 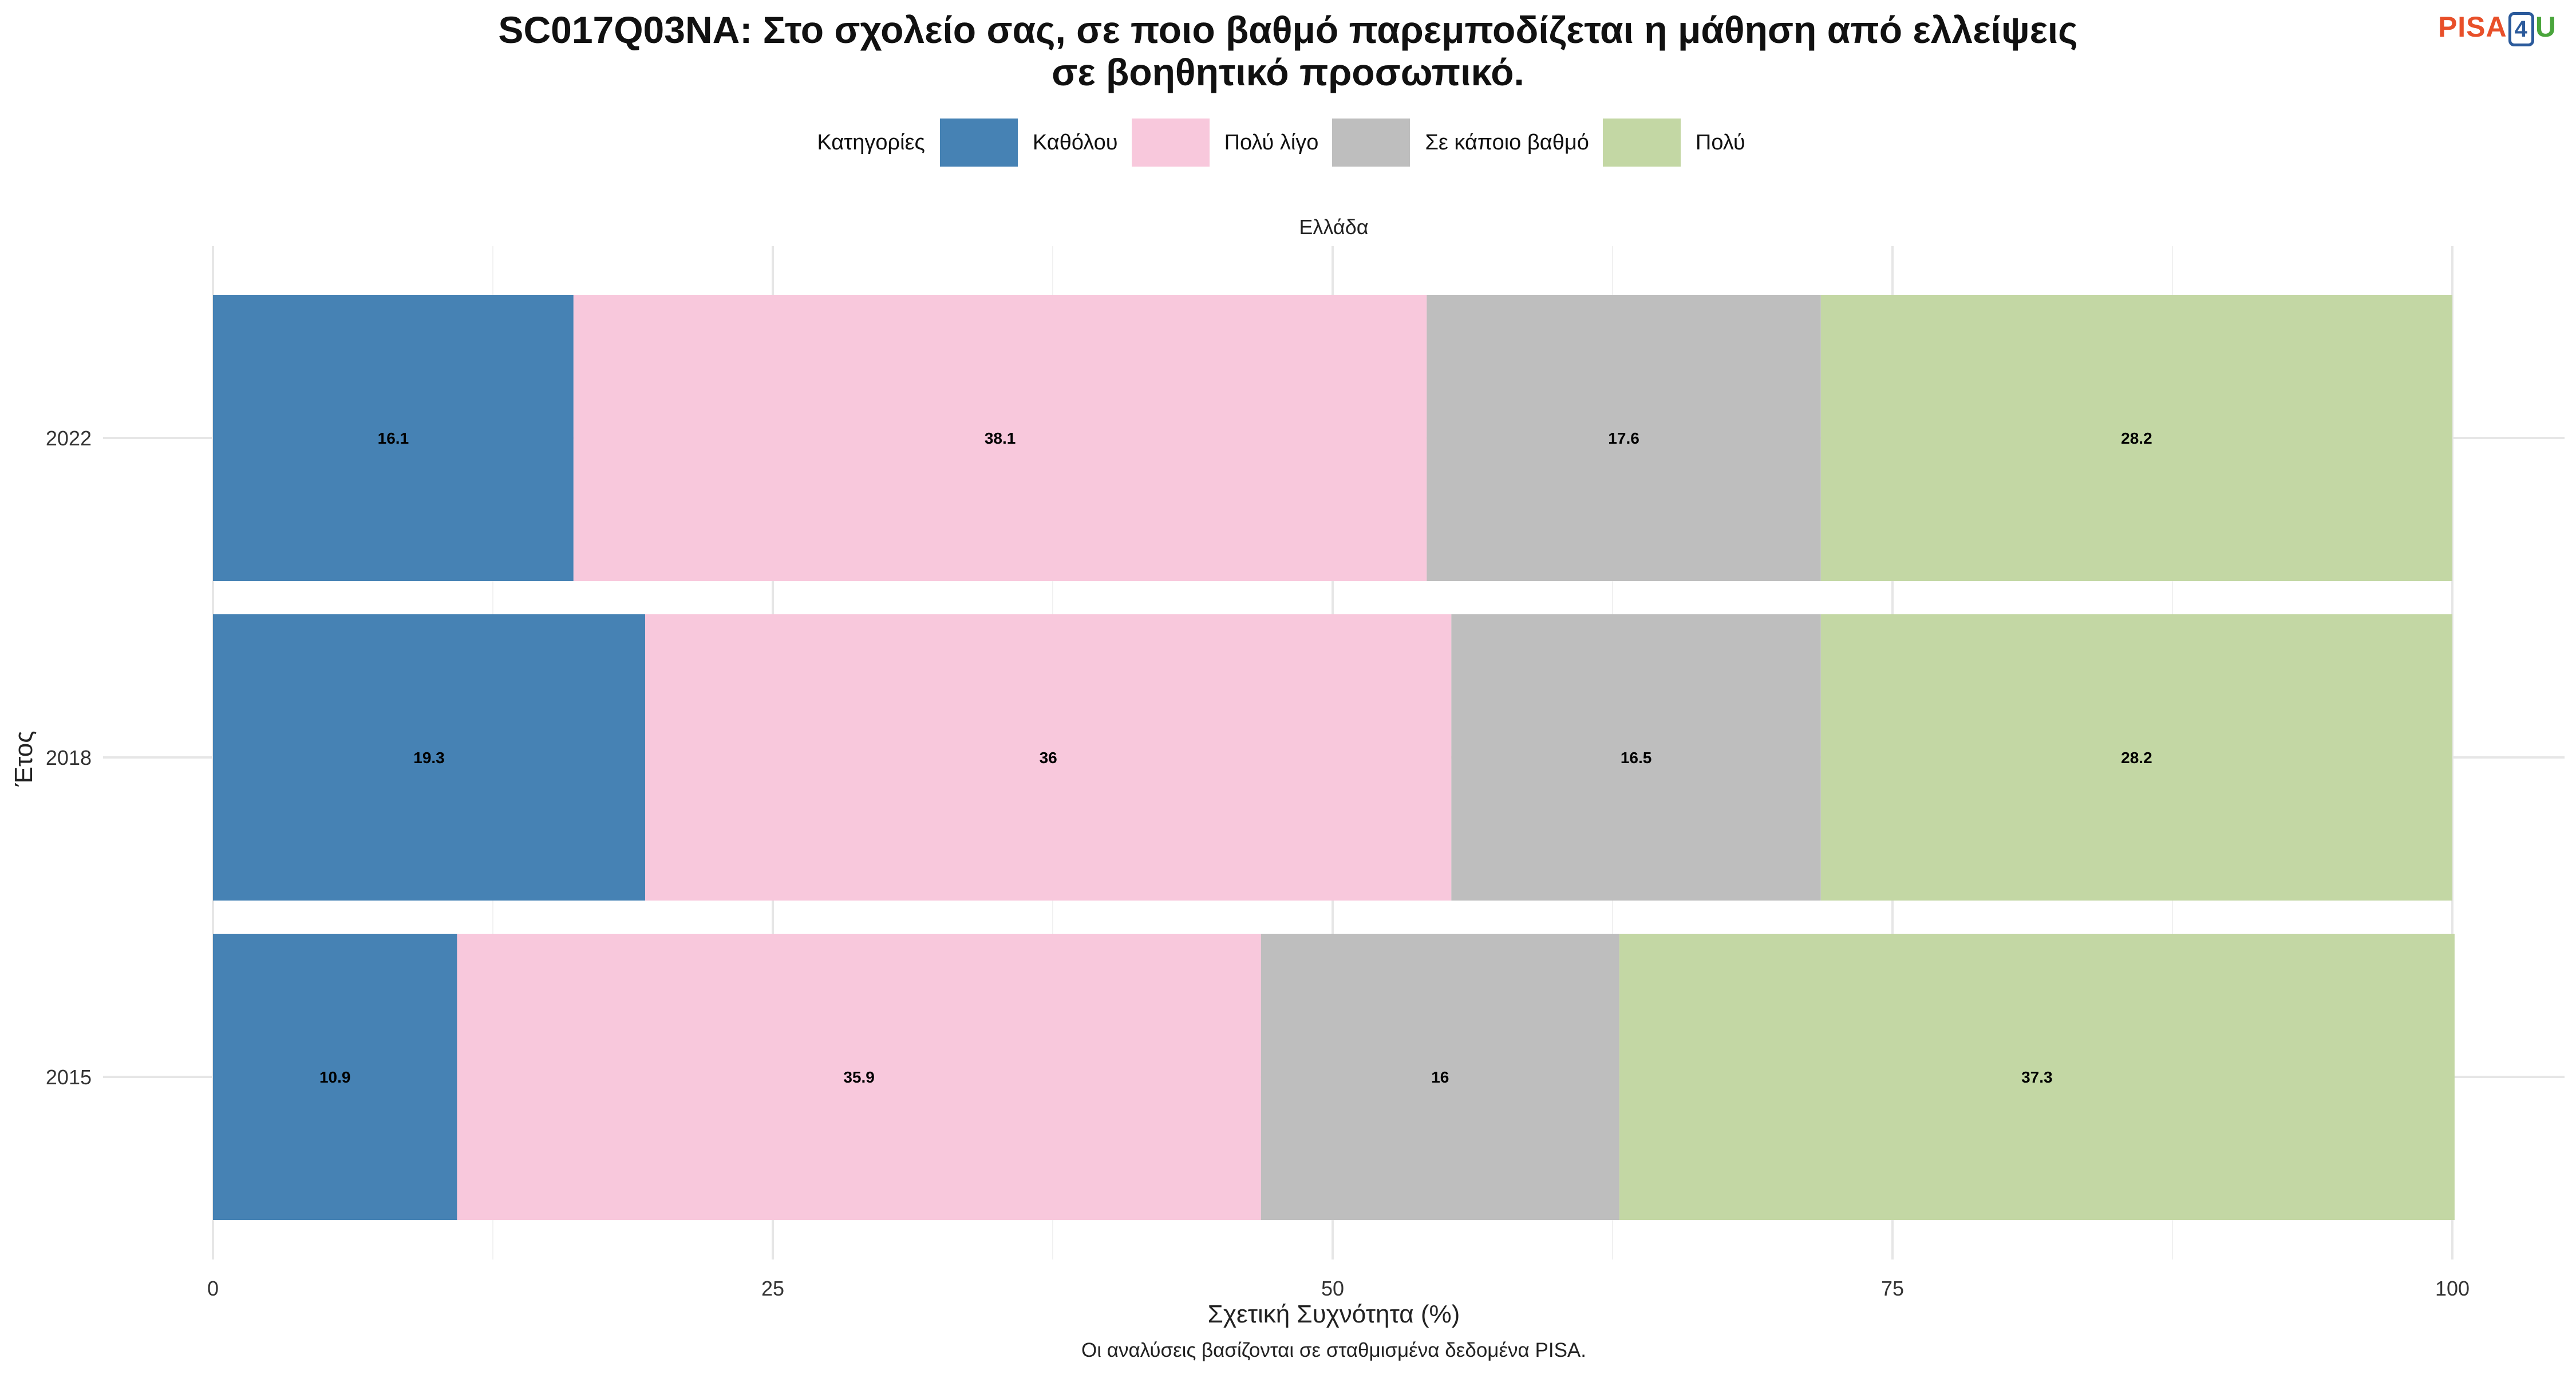 I want to click on x-tick-label: 25, so click(x=772, y=1288).